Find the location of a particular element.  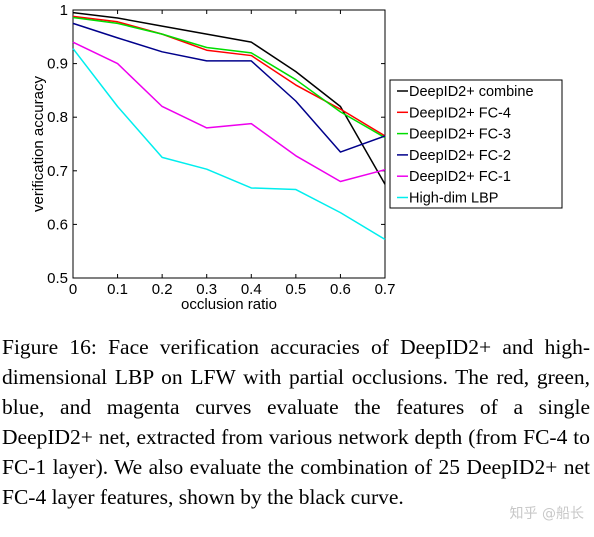

y-tick-label: 0.9 is located at coordinates (57, 64).